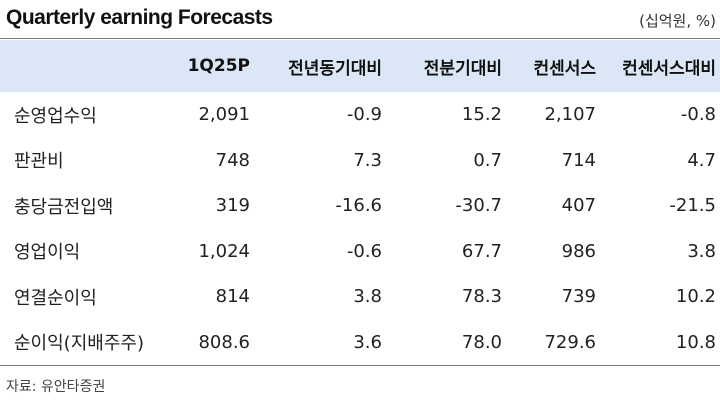  Describe the element at coordinates (218, 66) in the screenshot. I see `header-cell-1q25p: 1Q25P` at that location.